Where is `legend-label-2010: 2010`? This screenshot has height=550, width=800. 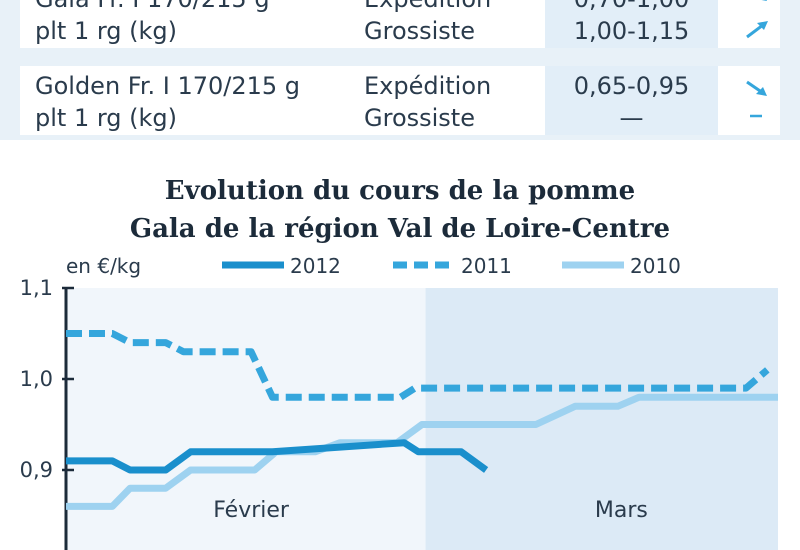
legend-label-2010: 2010 is located at coordinates (655, 266).